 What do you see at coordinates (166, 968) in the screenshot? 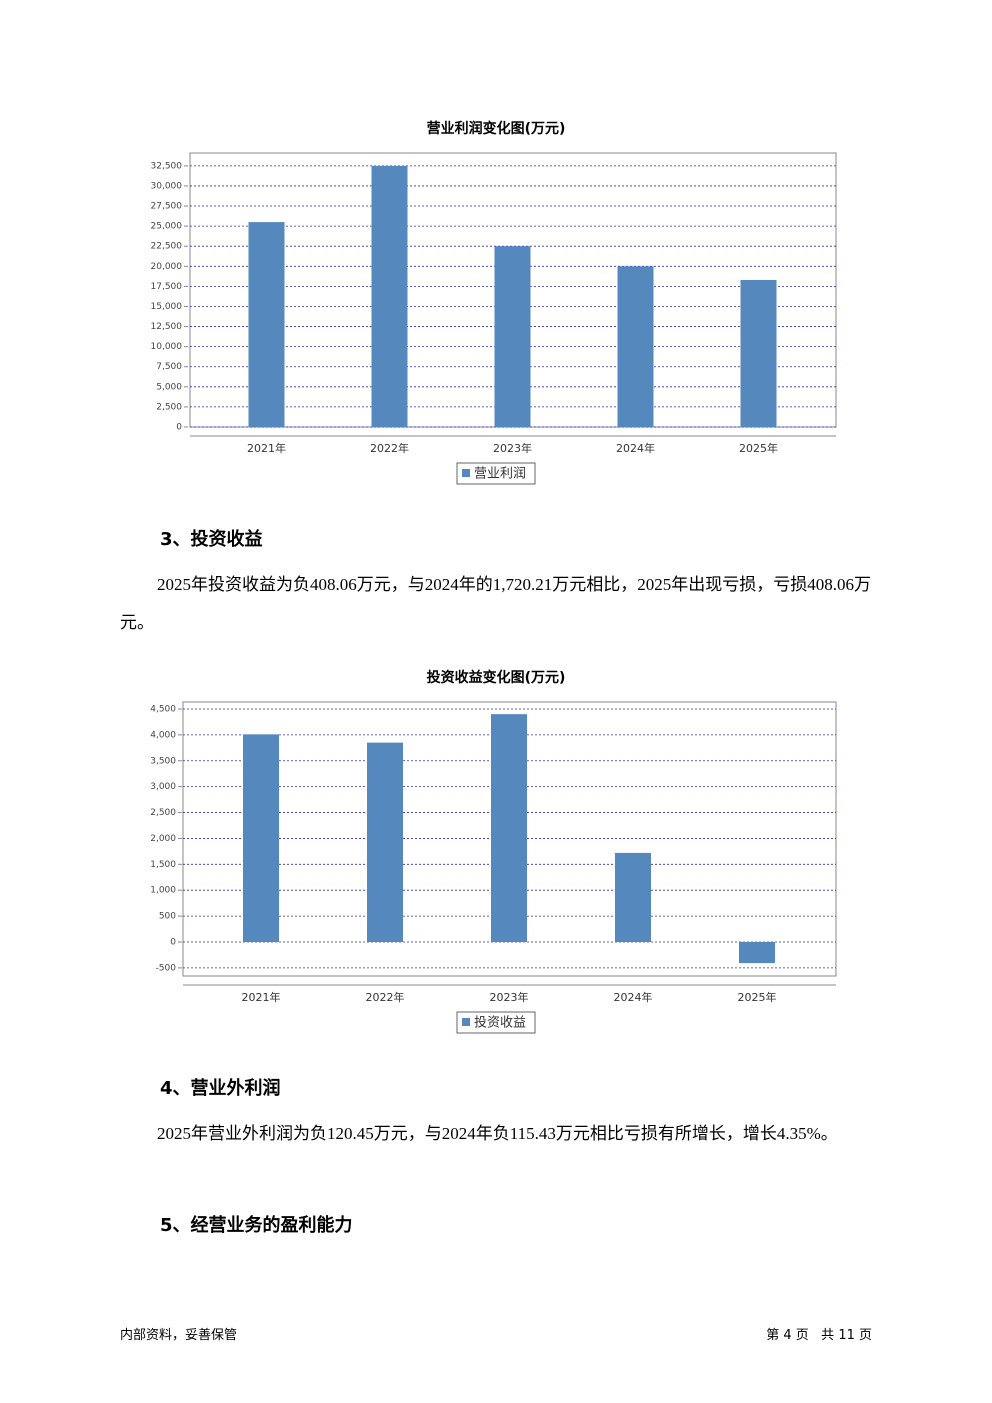
I see `y-tick-label: -500` at bounding box center [166, 968].